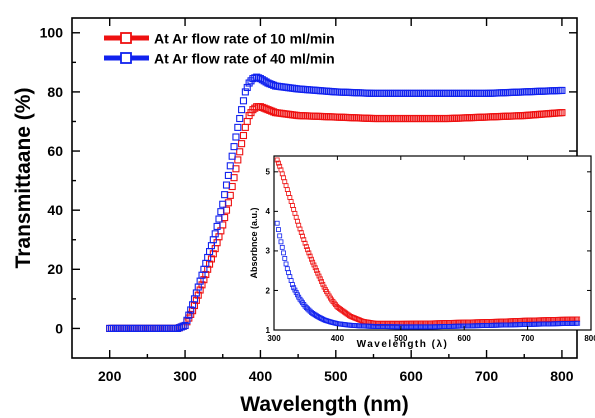 This screenshot has height=418, width=595. I want to click on y-tick-label: 60, so click(55, 151).